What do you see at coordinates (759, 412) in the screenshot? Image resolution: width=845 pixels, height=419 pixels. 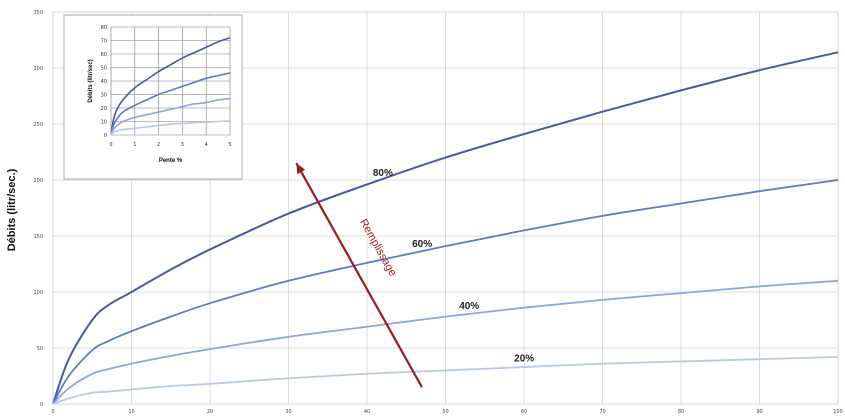 I see `x-tick-label: 90` at bounding box center [759, 412].